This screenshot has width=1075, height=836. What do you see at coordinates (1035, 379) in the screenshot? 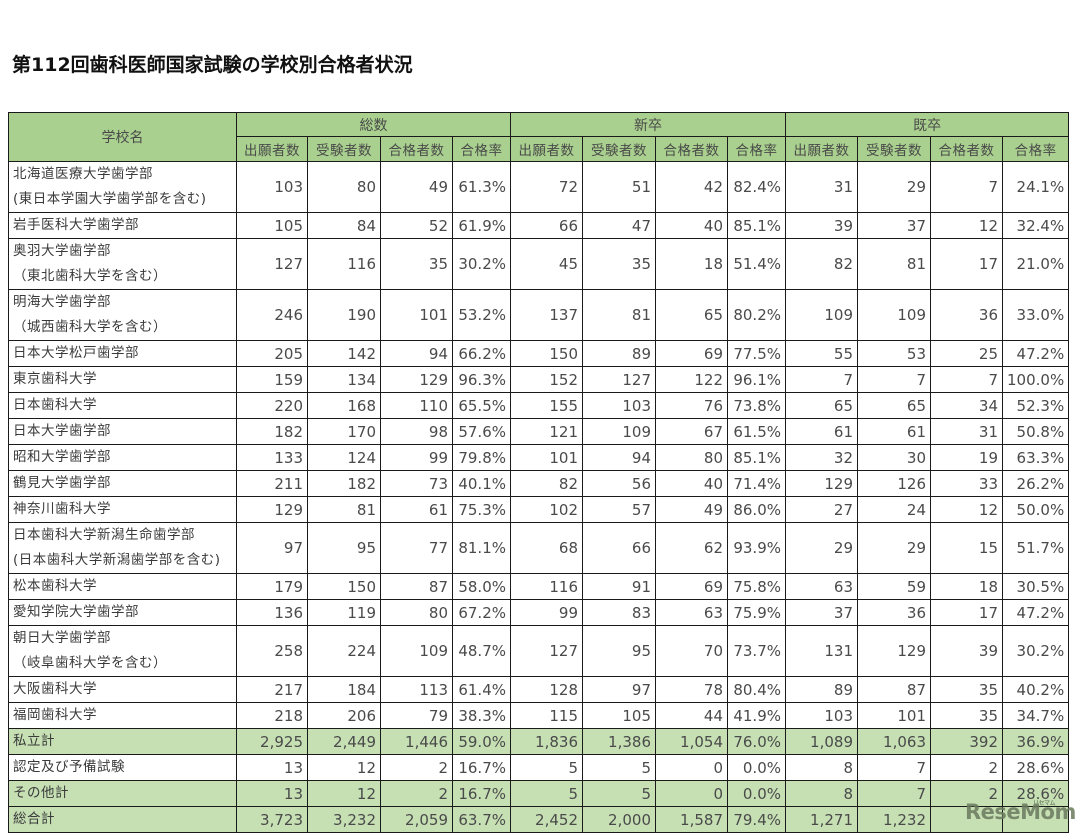
I see `value-cell-prev-3: 100.0%` at bounding box center [1035, 379].